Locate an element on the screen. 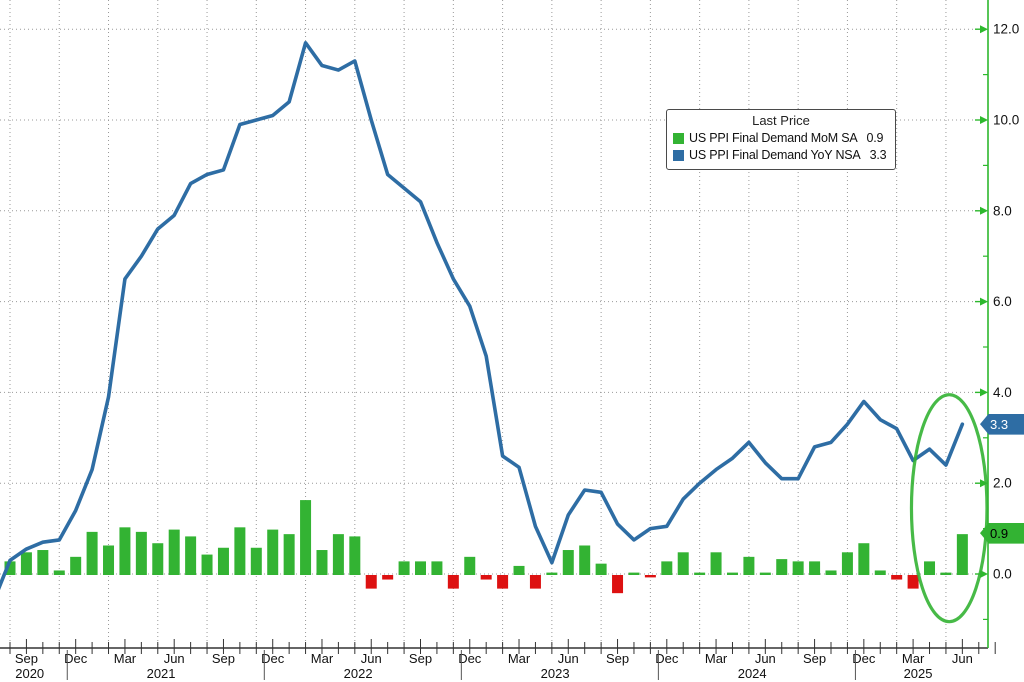 Image resolution: width=1024 pixels, height=682 pixels. price-tag-yoy: 3.3 is located at coordinates (1002, 424).